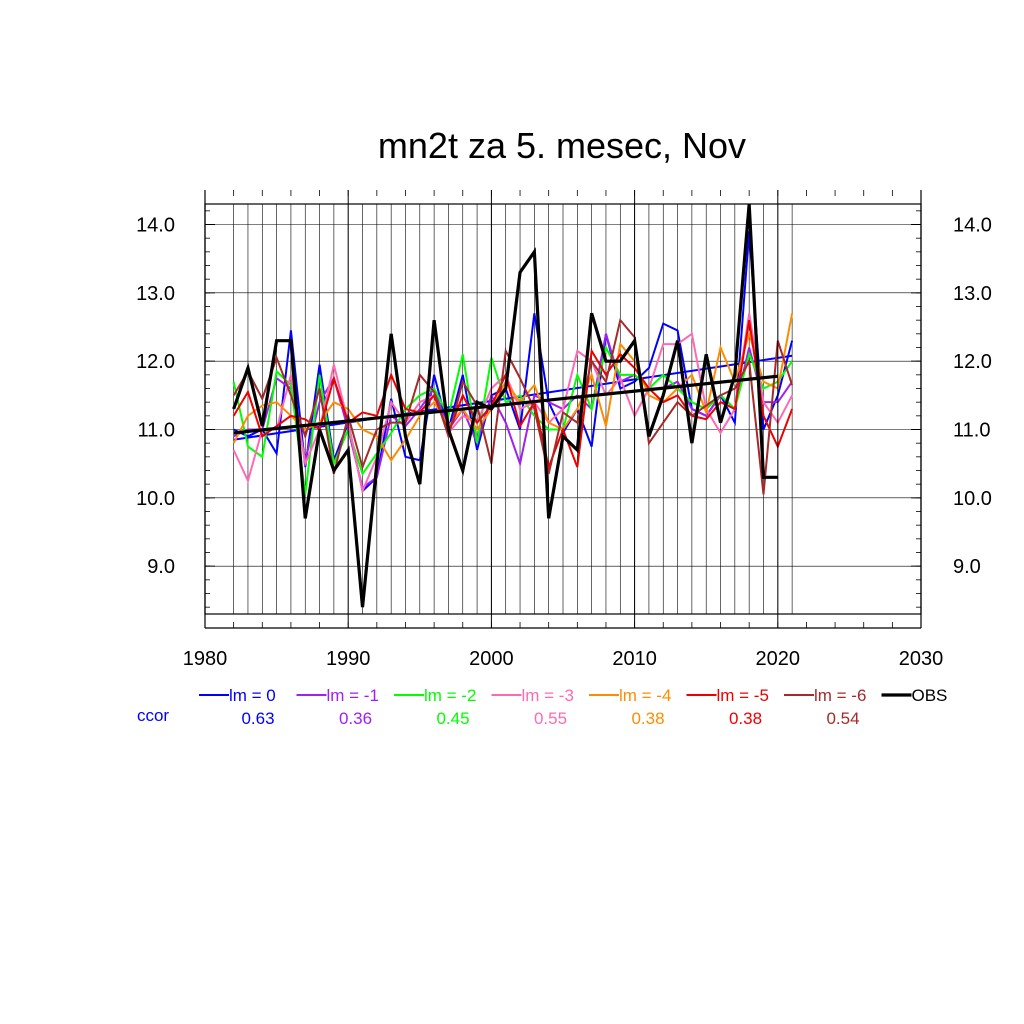  Describe the element at coordinates (842, 718) in the screenshot. I see `ccor-value-6: 0.54` at that location.